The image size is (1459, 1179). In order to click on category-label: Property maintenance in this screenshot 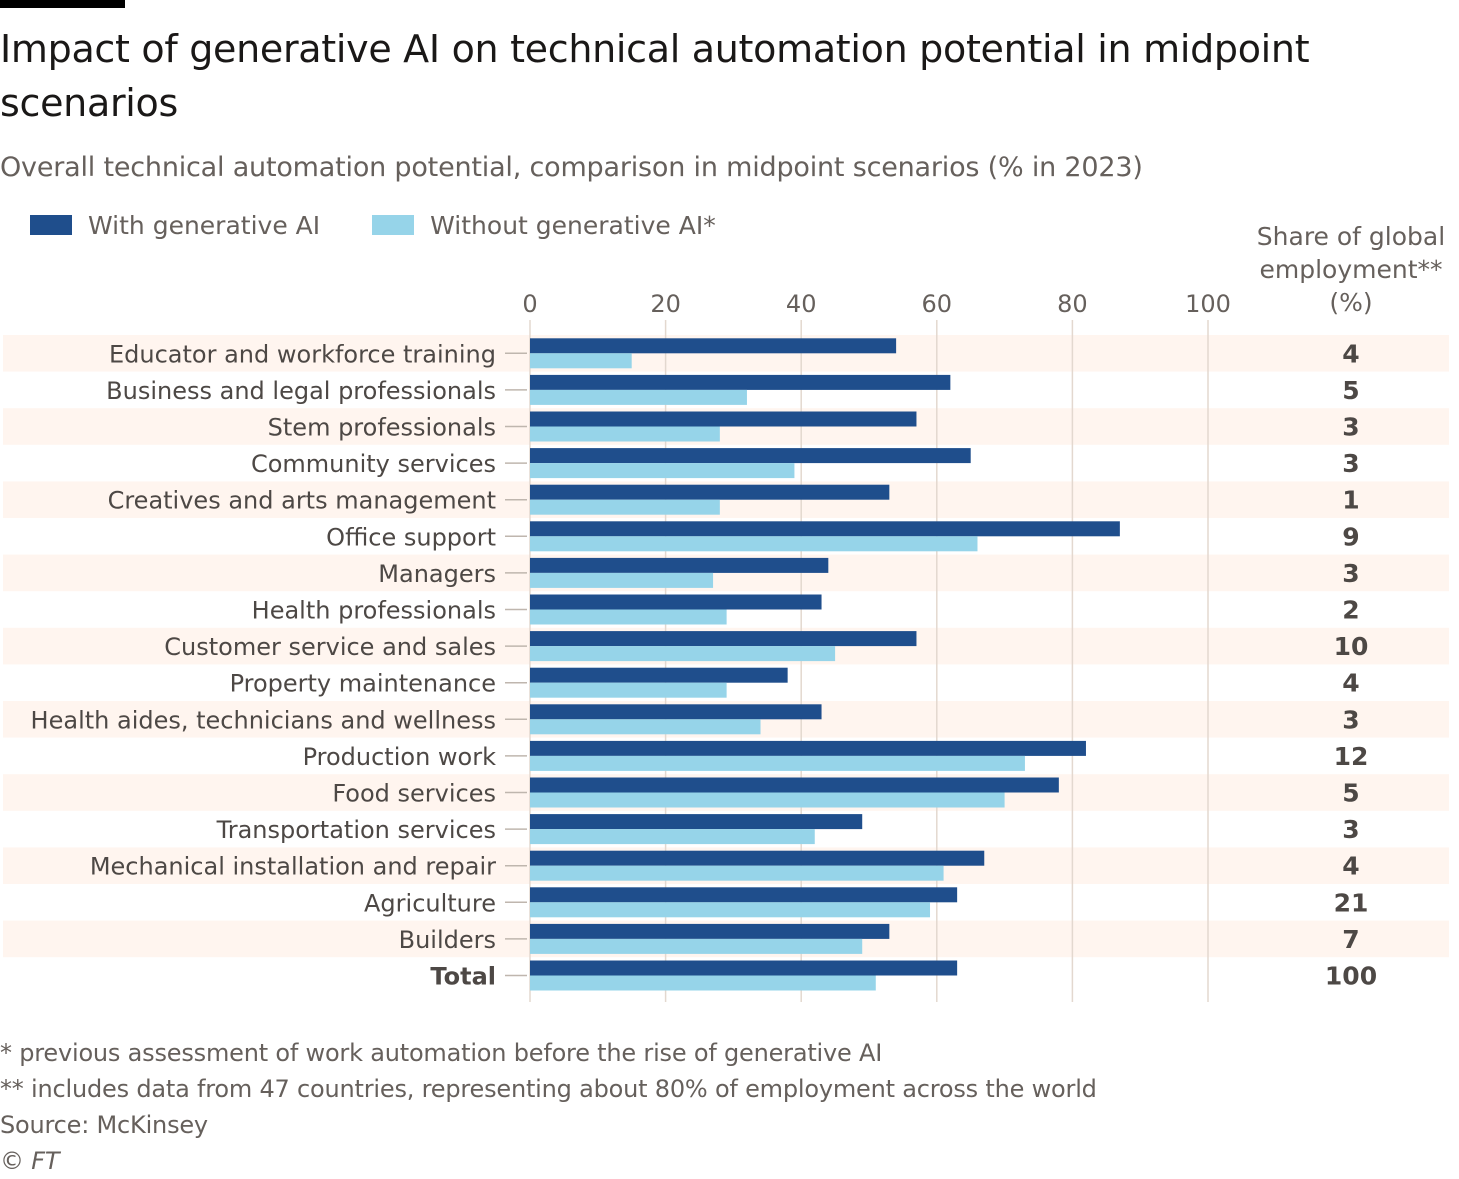, I will do `click(363, 684)`.